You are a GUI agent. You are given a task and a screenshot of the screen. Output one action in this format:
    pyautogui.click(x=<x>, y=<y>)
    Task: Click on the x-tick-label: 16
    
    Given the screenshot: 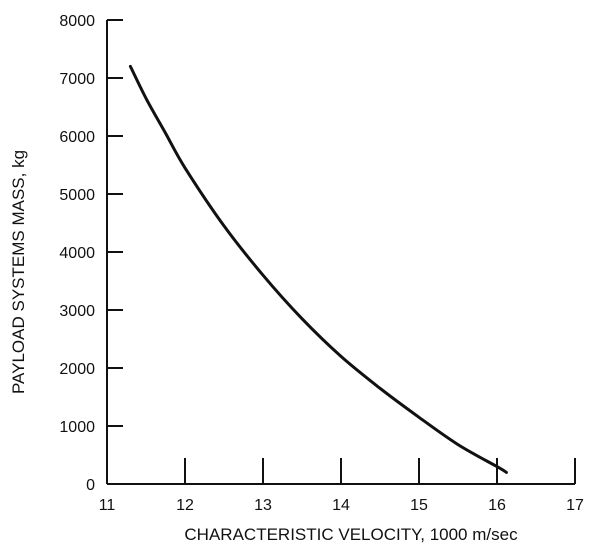 What is the action you would take?
    pyautogui.click(x=497, y=505)
    